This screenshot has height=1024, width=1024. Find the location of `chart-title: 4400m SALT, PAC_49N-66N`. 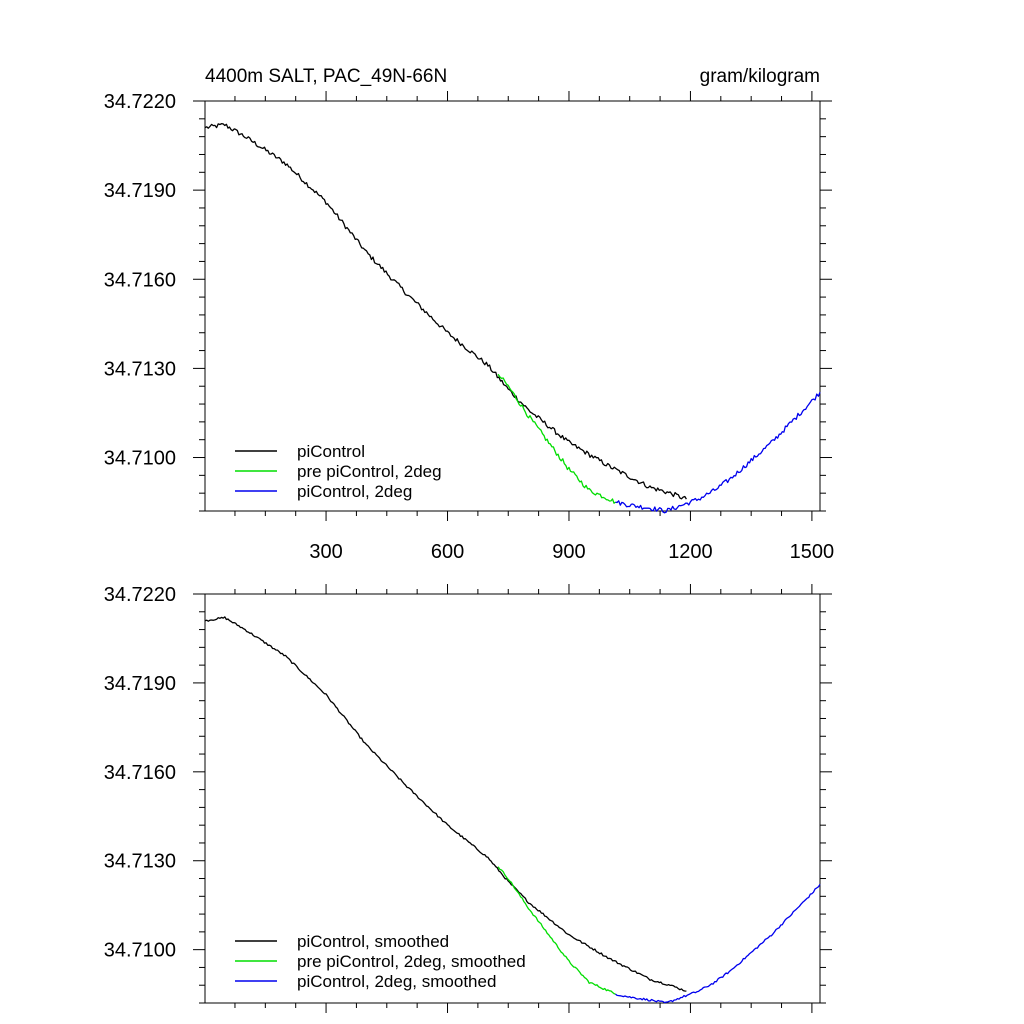

chart-title: 4400m SALT, PAC_49N-66N is located at coordinates (326, 76).